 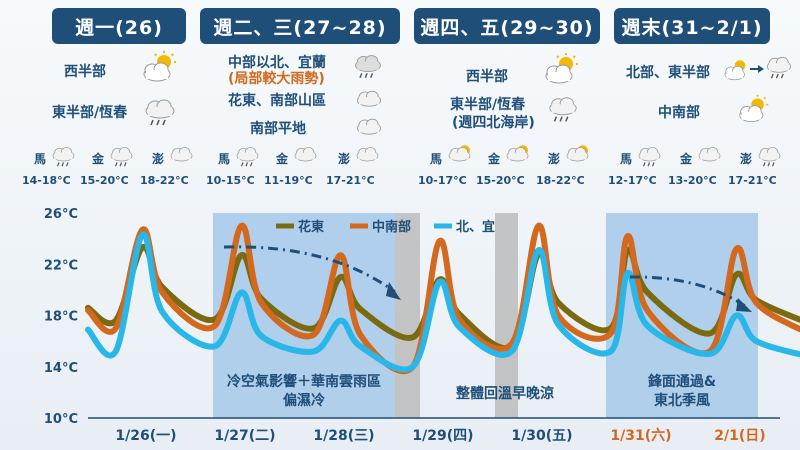 What do you see at coordinates (309, 269) in the screenshot?
I see `trend-arrow` at bounding box center [309, 269].